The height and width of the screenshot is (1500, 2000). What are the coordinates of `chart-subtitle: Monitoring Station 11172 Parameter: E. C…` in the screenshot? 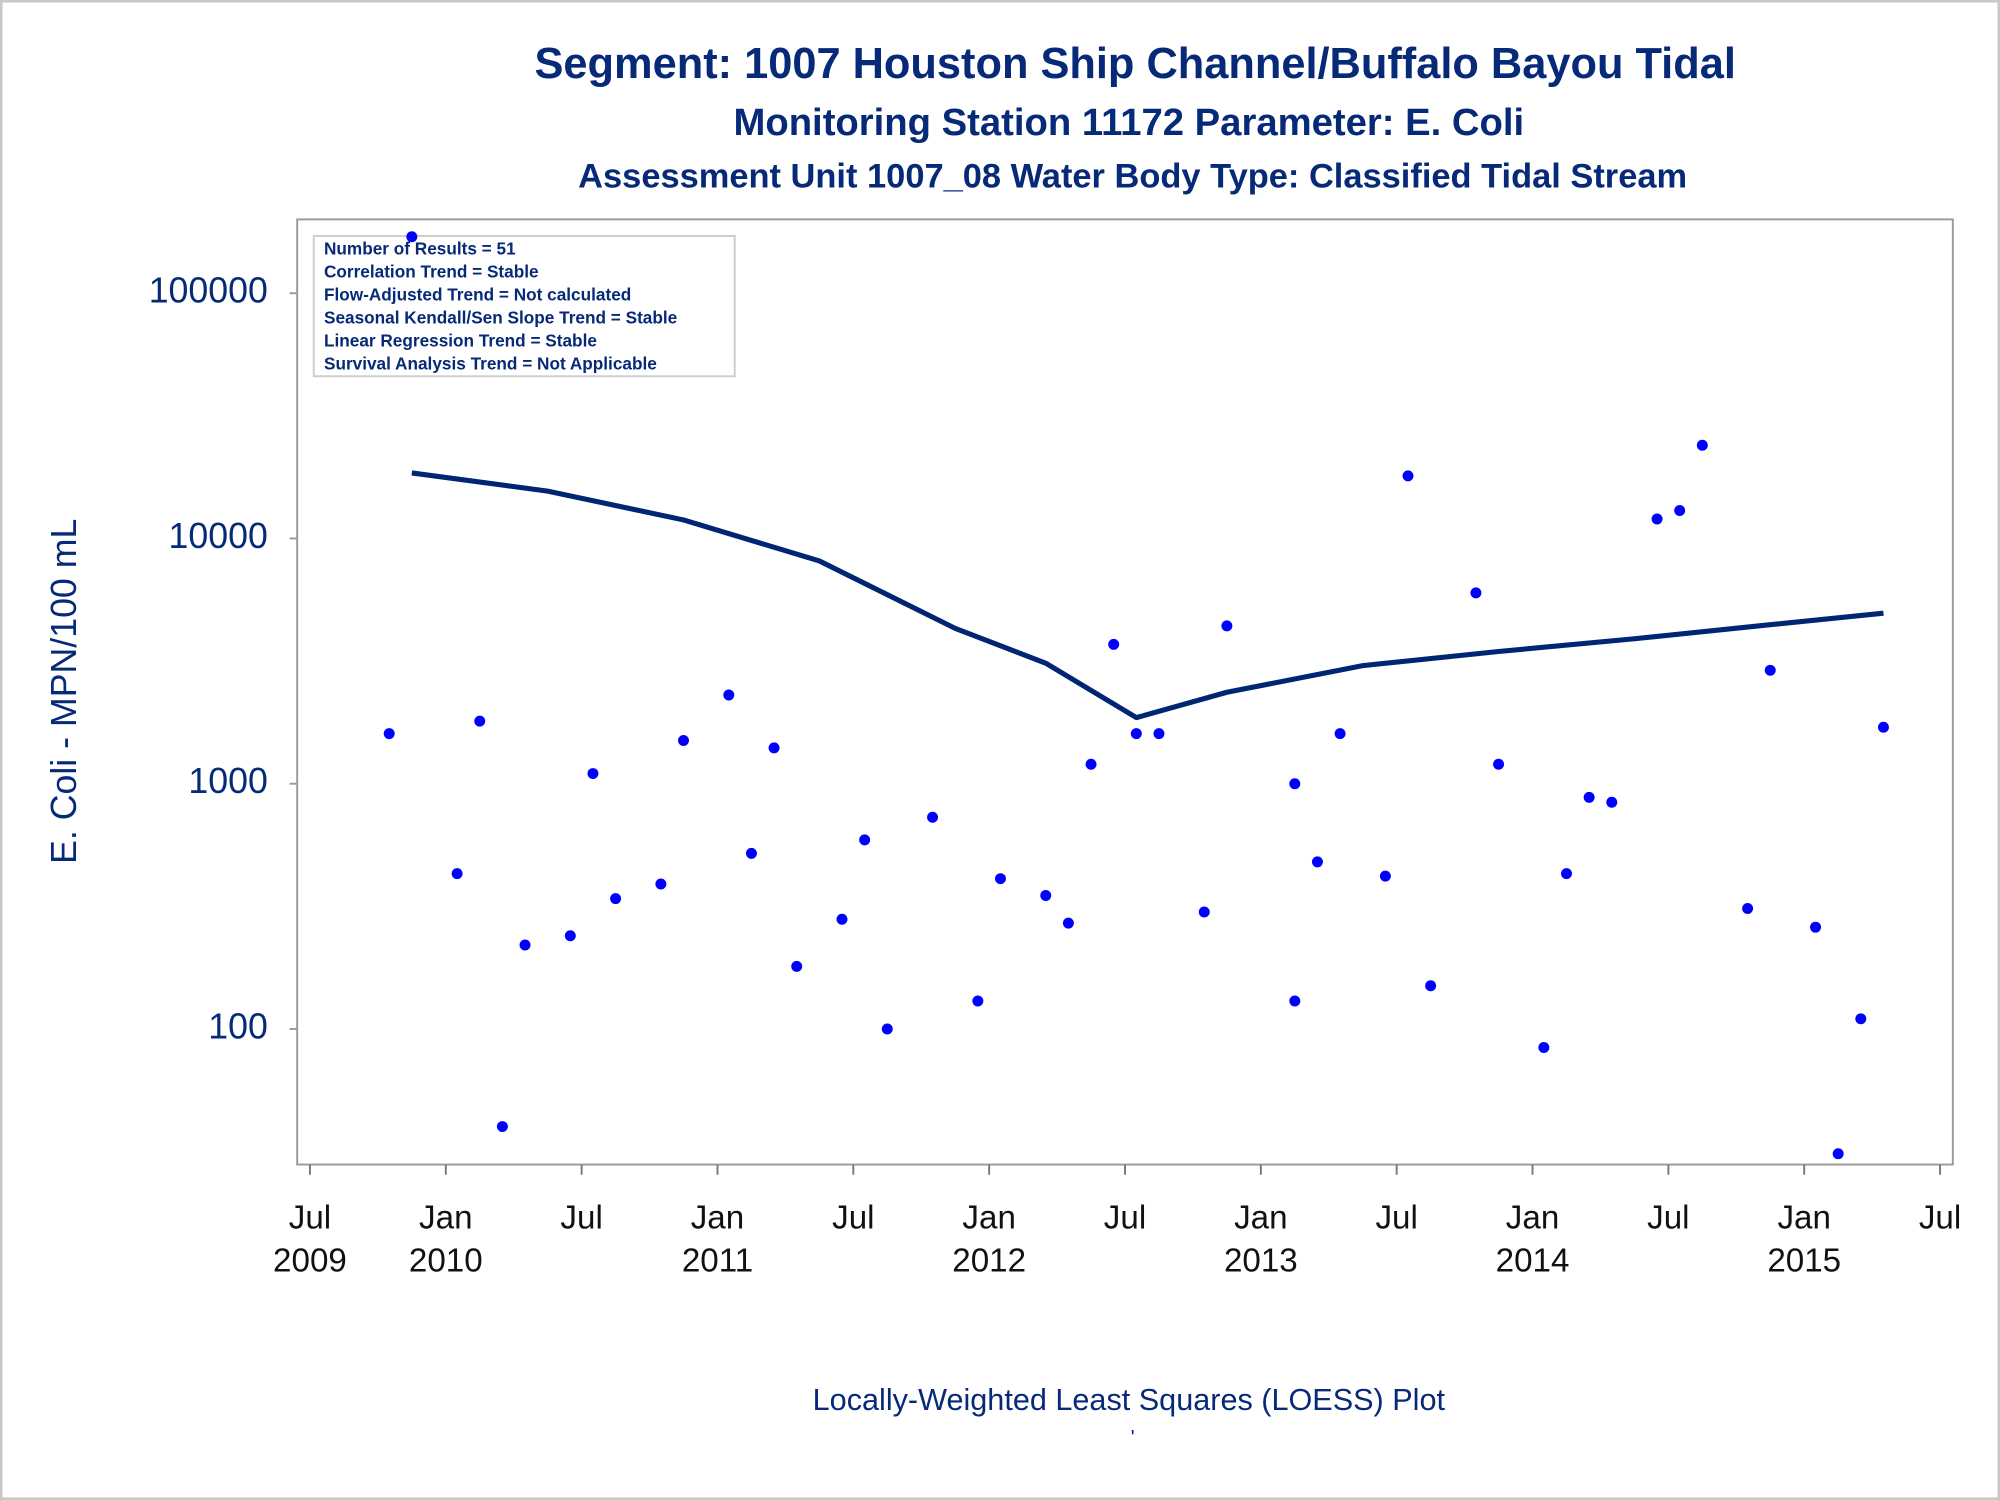 It's located at (1128, 122).